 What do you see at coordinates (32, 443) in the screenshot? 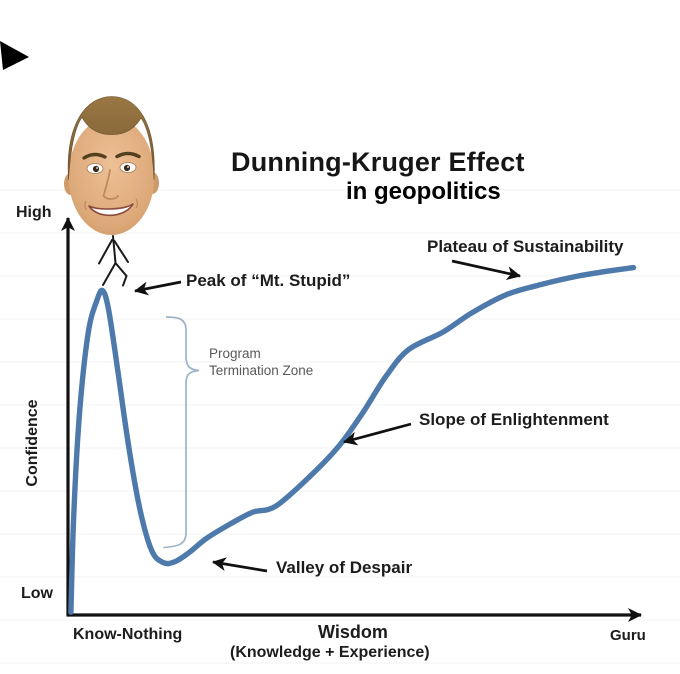
I see `y-axis-label: Confidence` at bounding box center [32, 443].